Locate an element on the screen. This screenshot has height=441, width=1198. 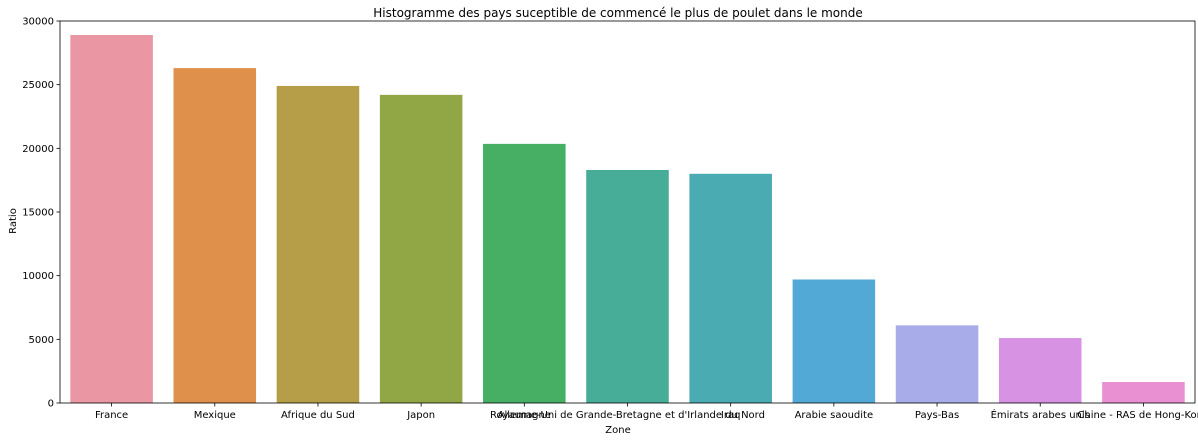
y-tick-label: 30000 is located at coordinates (38, 22).